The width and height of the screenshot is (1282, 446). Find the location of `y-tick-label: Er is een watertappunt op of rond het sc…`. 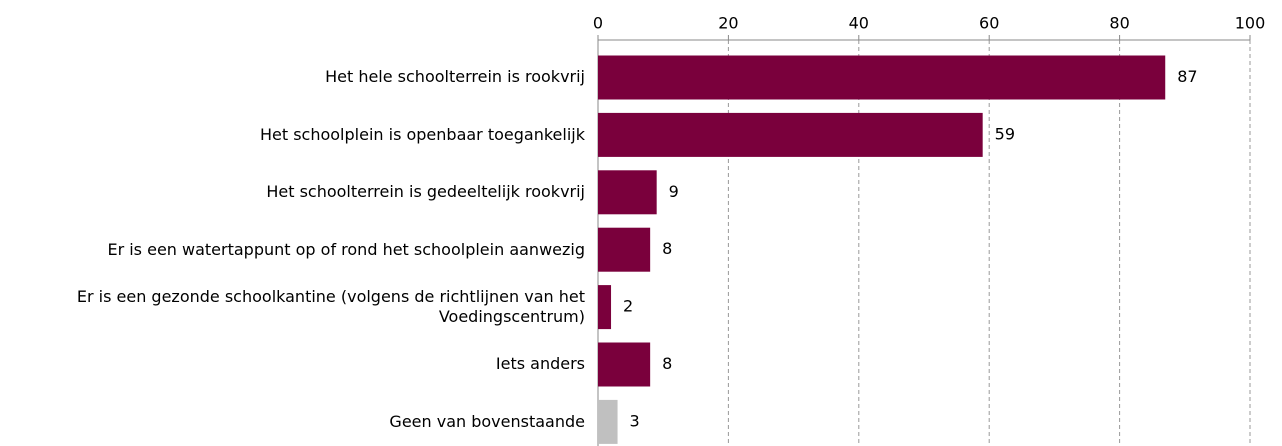

y-tick-label: Er is een watertappunt op of rond het sc… is located at coordinates (346, 249).